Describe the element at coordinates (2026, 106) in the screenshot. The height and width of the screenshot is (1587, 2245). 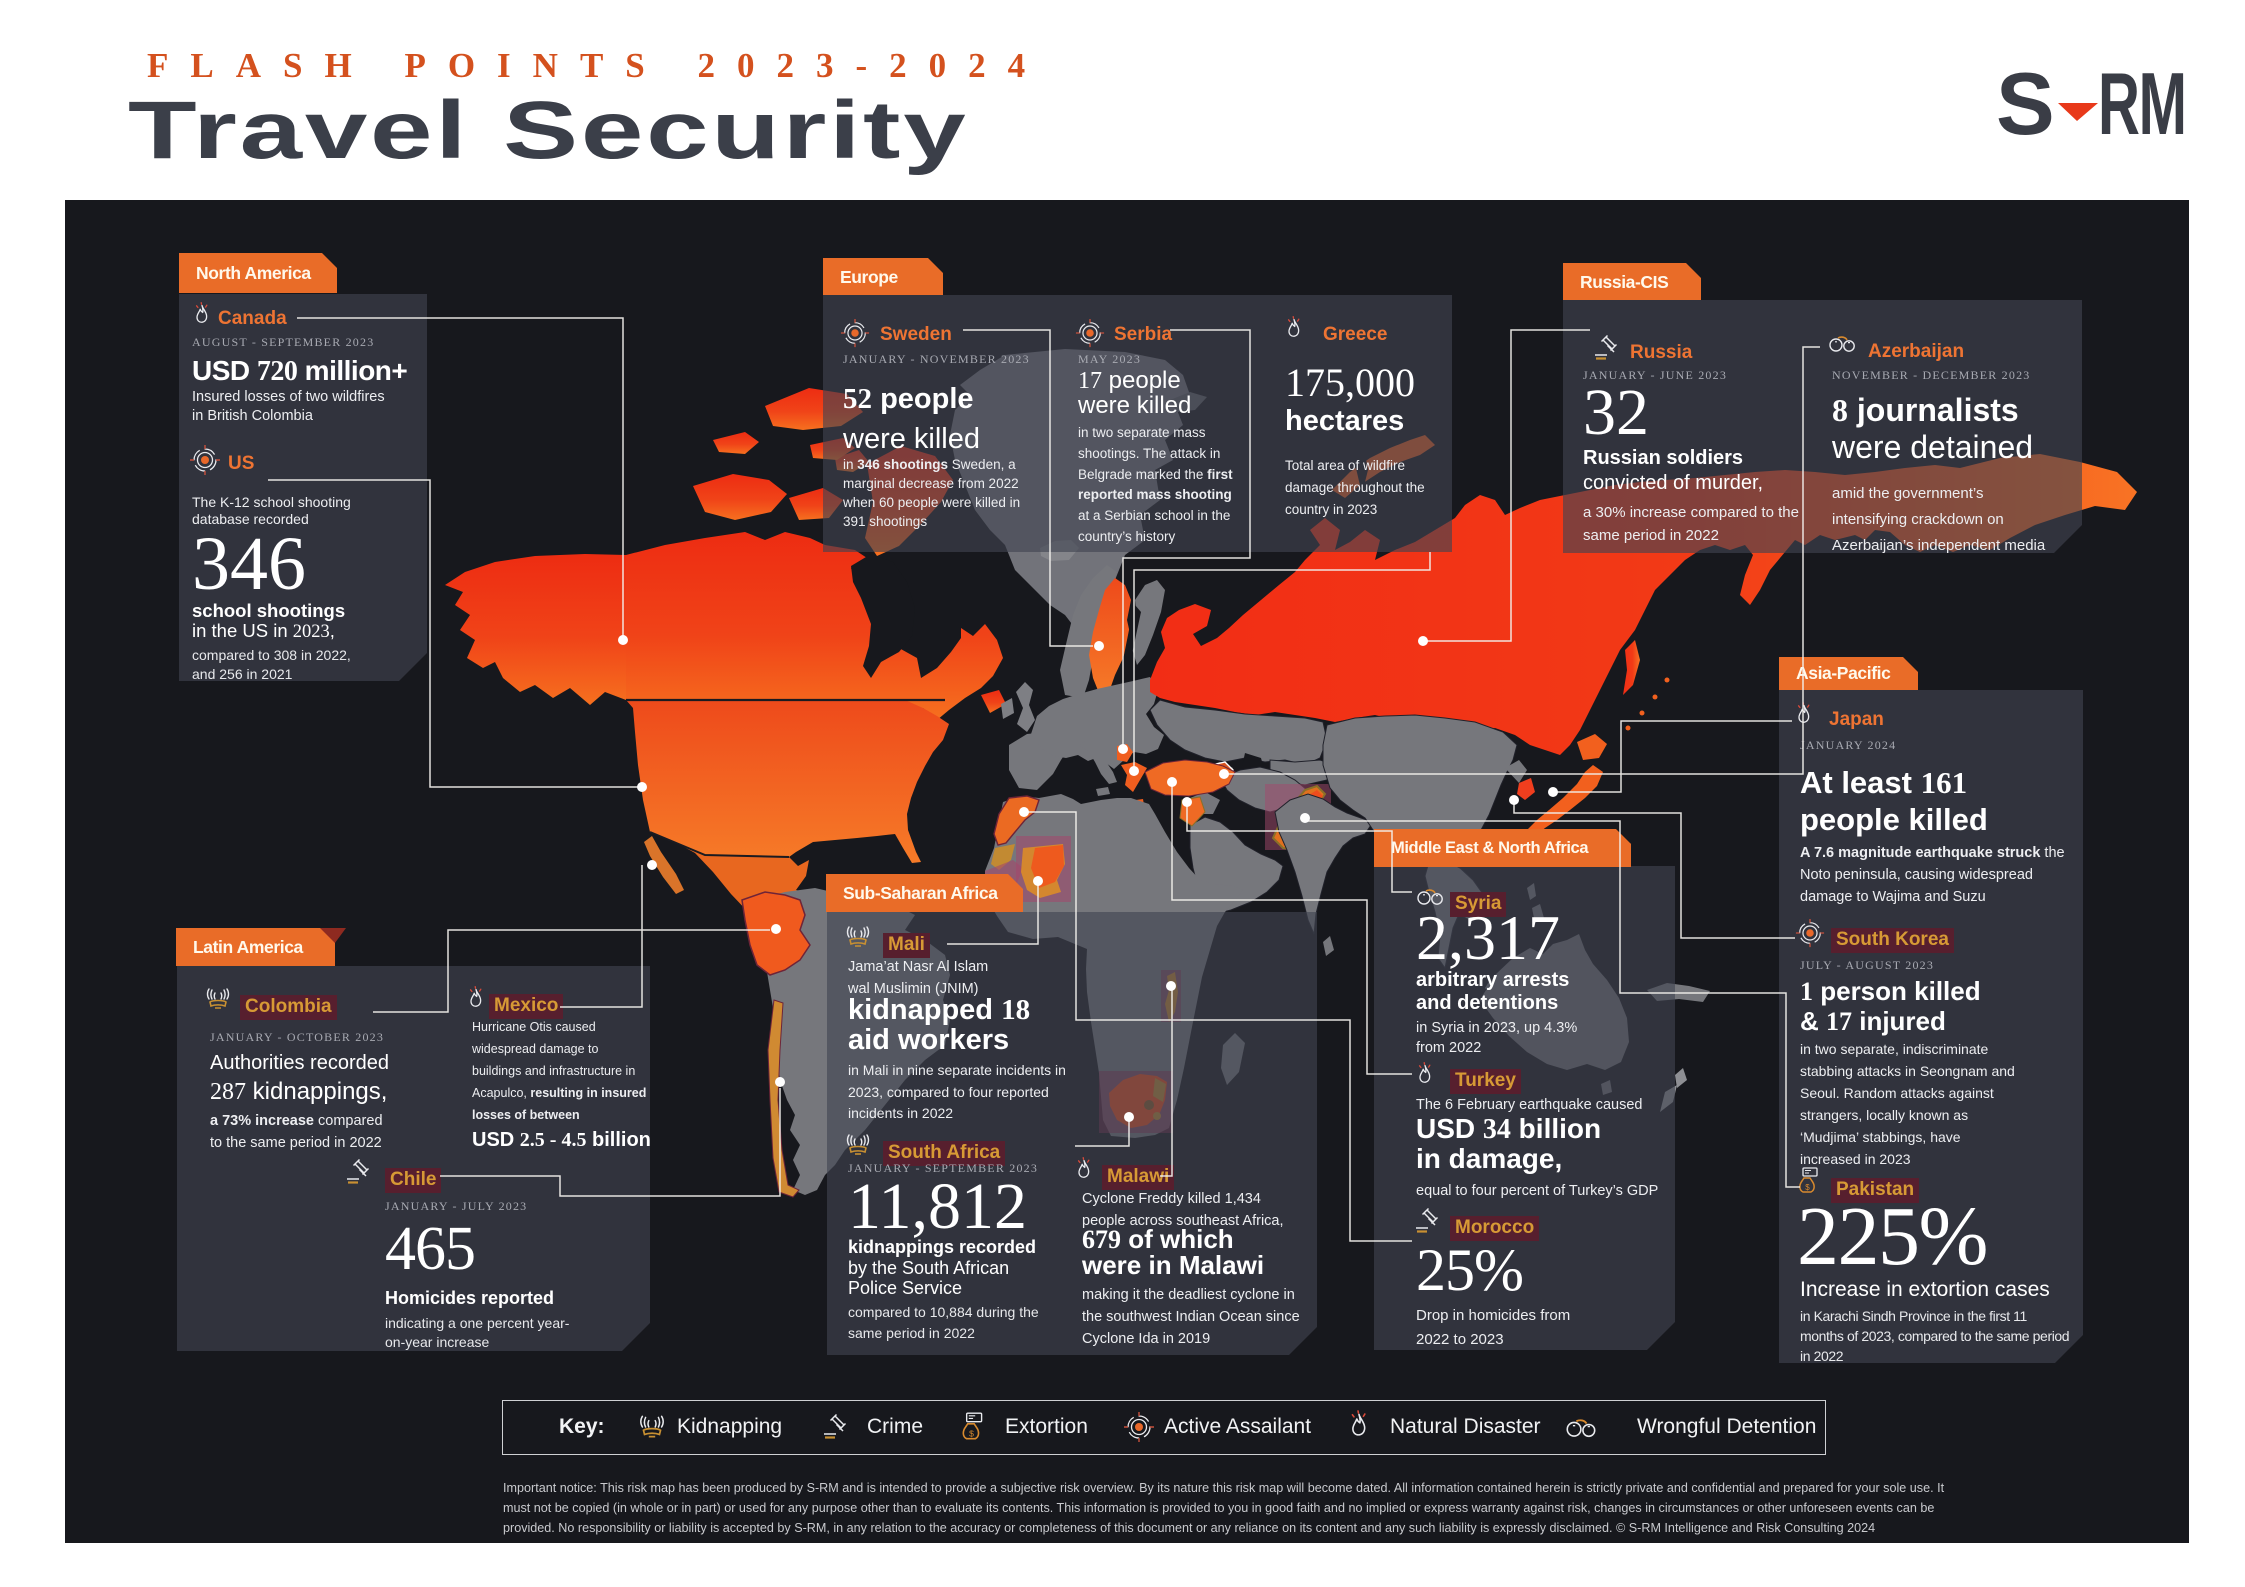
I see `svg-text: S` at that location.